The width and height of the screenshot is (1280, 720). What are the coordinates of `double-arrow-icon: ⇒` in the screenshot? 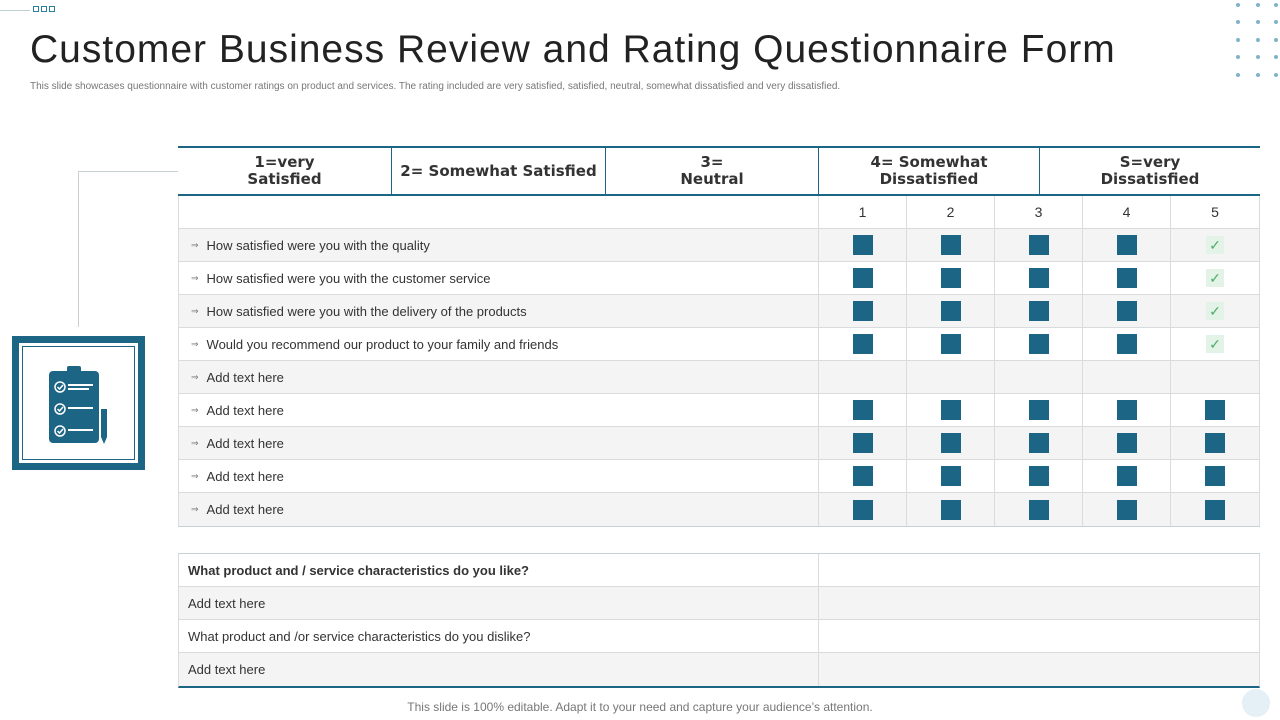 It's located at (195, 409).